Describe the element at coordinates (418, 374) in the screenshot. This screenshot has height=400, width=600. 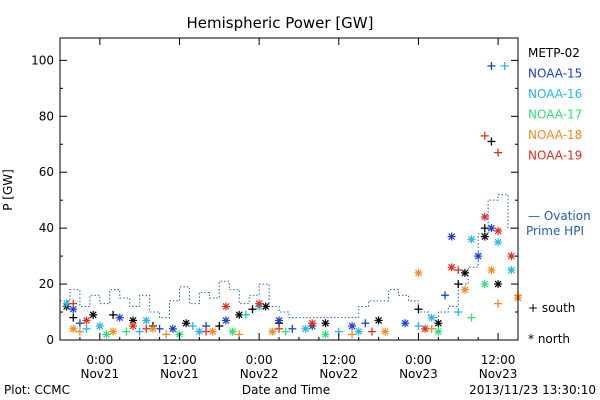
I see `x-tick-date-4: Nov23` at that location.